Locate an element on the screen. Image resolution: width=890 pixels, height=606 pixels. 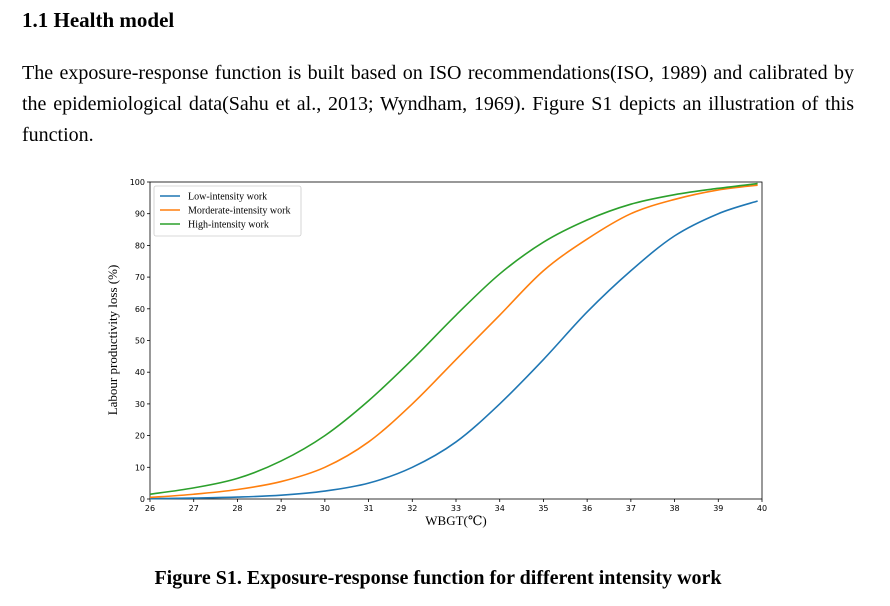
legend-box is located at coordinates (227, 211).